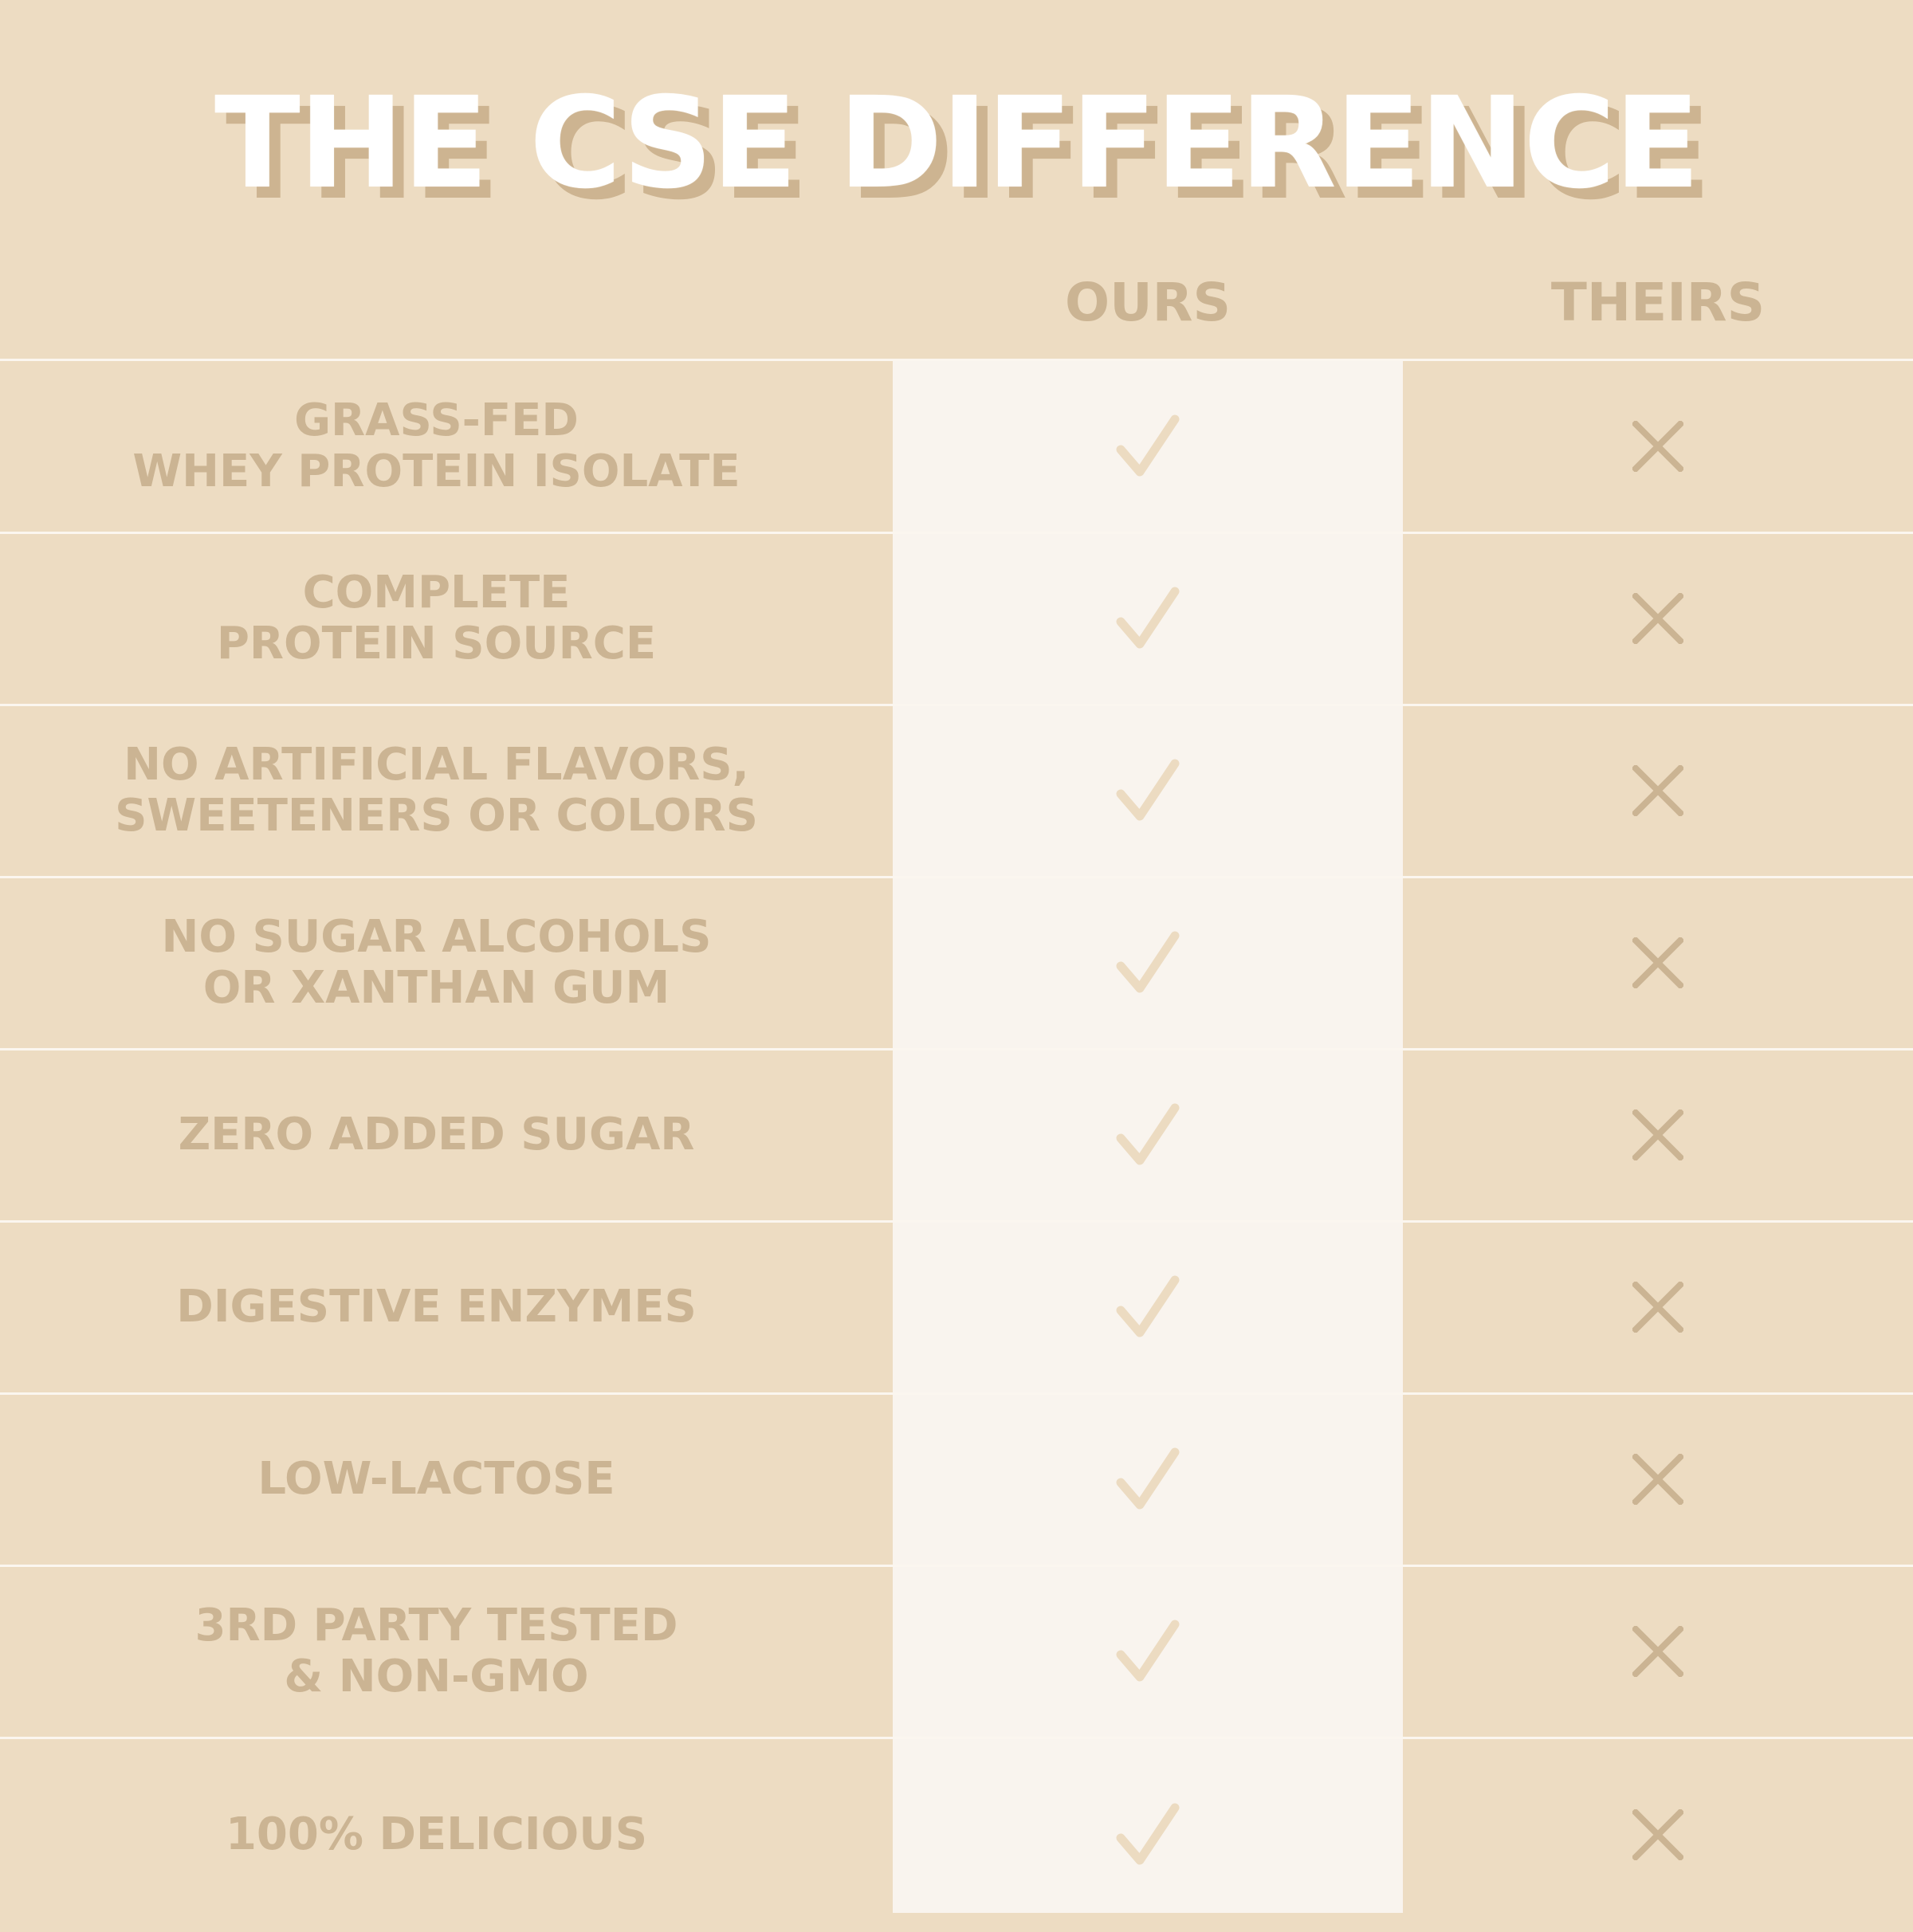 The height and width of the screenshot is (1932, 1913). What do you see at coordinates (956, 1479) in the screenshot?
I see `table-row: LOW-LACTOSE` at bounding box center [956, 1479].